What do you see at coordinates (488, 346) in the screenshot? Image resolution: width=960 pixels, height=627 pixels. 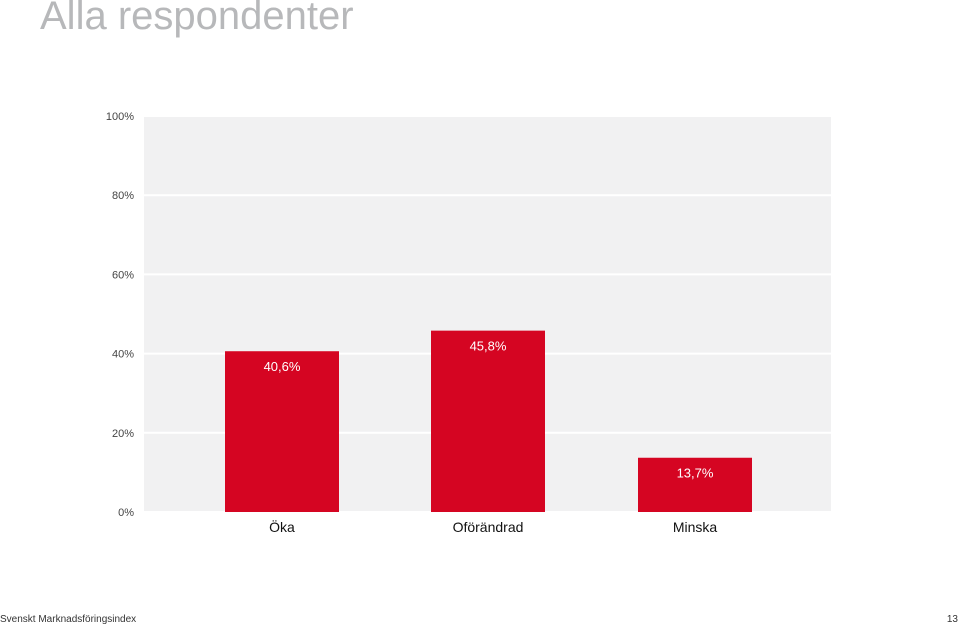 I see `bar-value-label: 45,8%` at bounding box center [488, 346].